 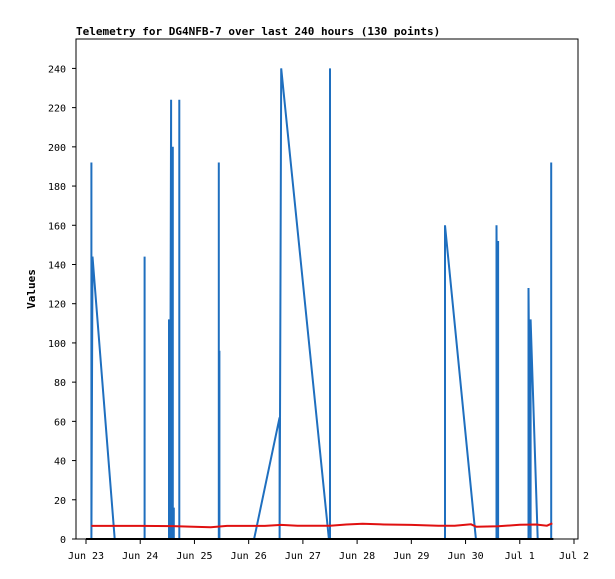 I want to click on y-tick-label: 240, so click(x=57, y=69).